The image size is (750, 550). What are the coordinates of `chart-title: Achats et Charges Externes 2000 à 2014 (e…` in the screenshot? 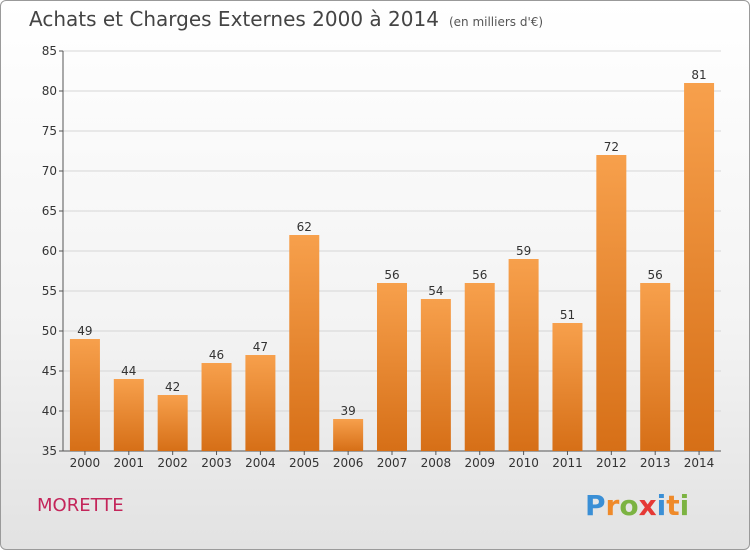 It's located at (286, 19).